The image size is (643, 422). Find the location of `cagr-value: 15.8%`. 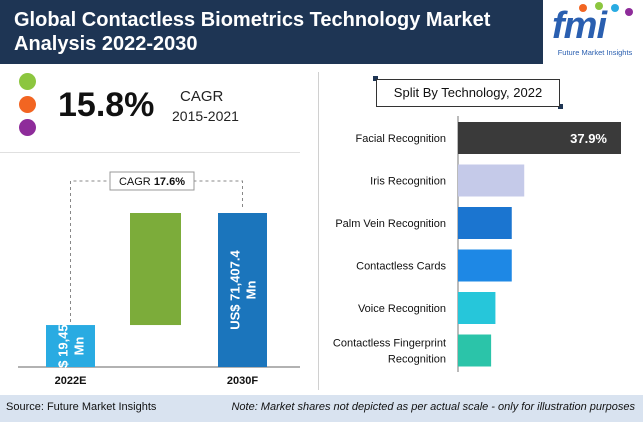

cagr-value: 15.8% is located at coordinates (106, 105).